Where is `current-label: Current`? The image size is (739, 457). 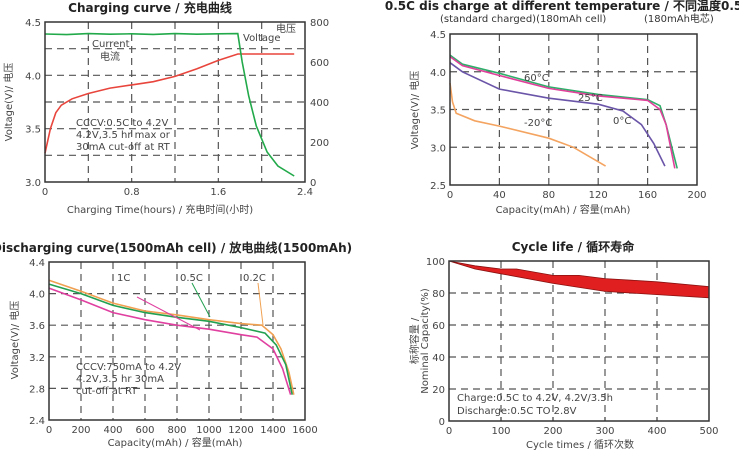
current-label: Current is located at coordinates (111, 44).